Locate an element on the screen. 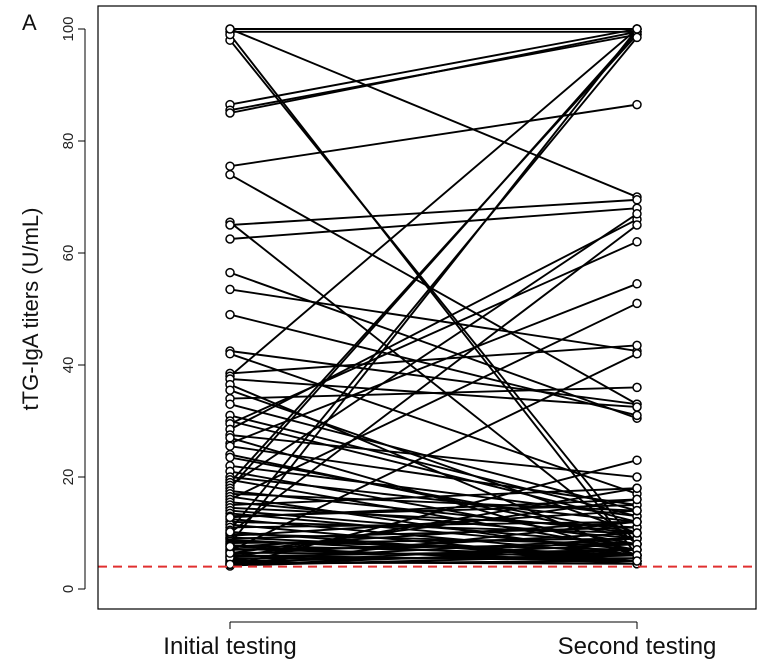 Image resolution: width=757 pixels, height=666 pixels. y-axis-title: tTG-IgA titers (U/mL) is located at coordinates (30, 309).